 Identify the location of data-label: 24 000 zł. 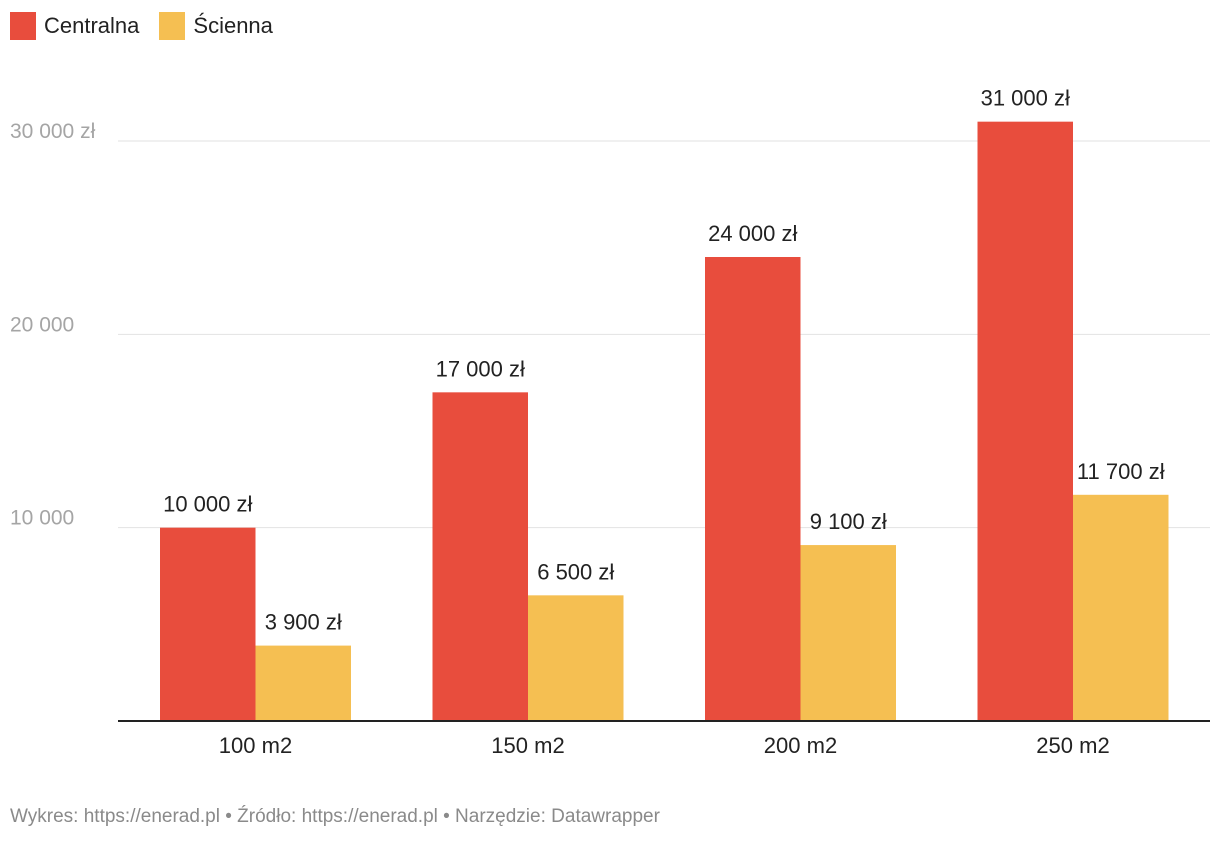
(752, 233).